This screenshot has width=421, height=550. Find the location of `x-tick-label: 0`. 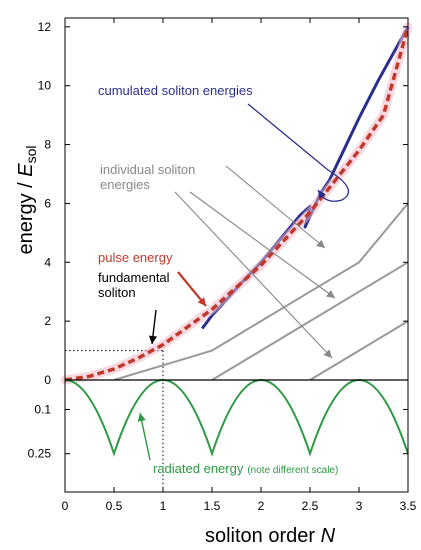

x-tick-label: 0 is located at coordinates (65, 506).